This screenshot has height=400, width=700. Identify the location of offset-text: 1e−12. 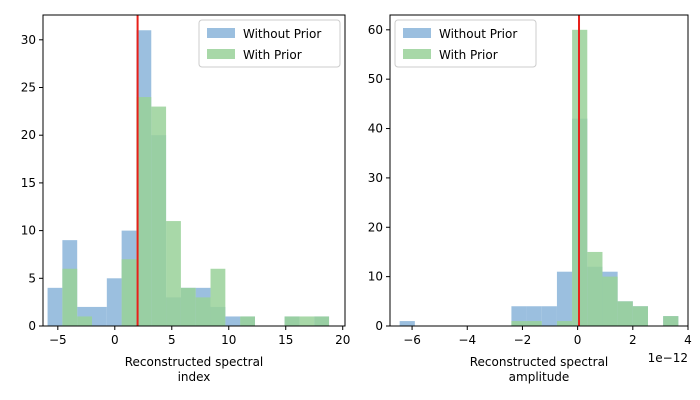
(668, 358).